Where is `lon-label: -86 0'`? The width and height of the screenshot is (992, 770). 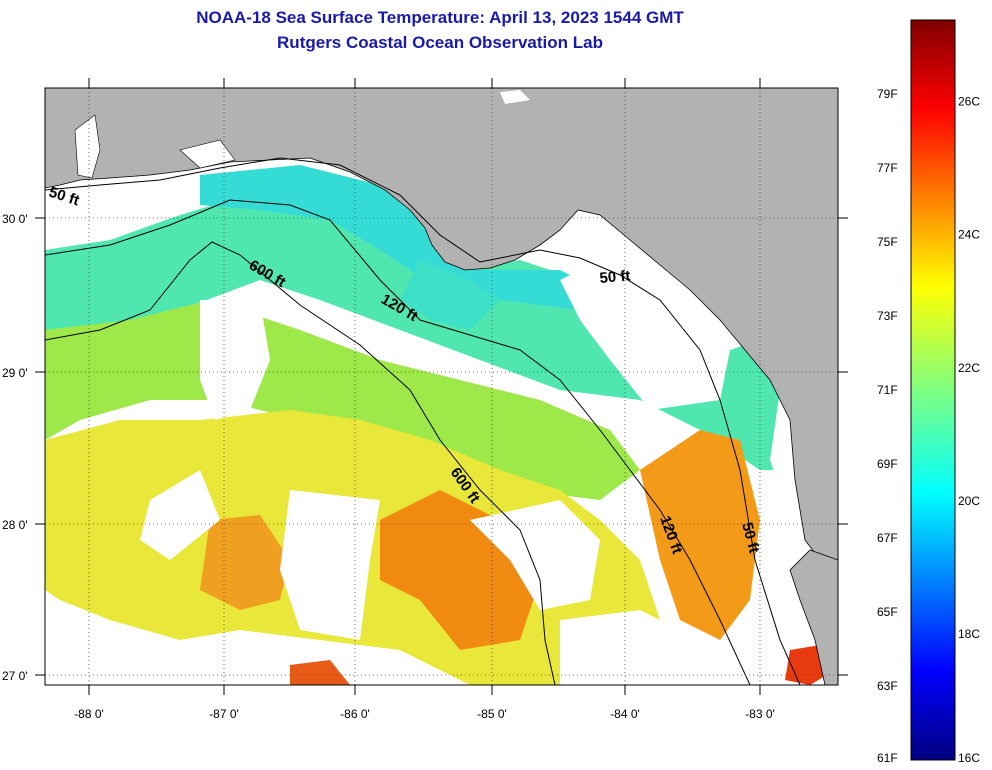 lon-label: -86 0' is located at coordinates (355, 714).